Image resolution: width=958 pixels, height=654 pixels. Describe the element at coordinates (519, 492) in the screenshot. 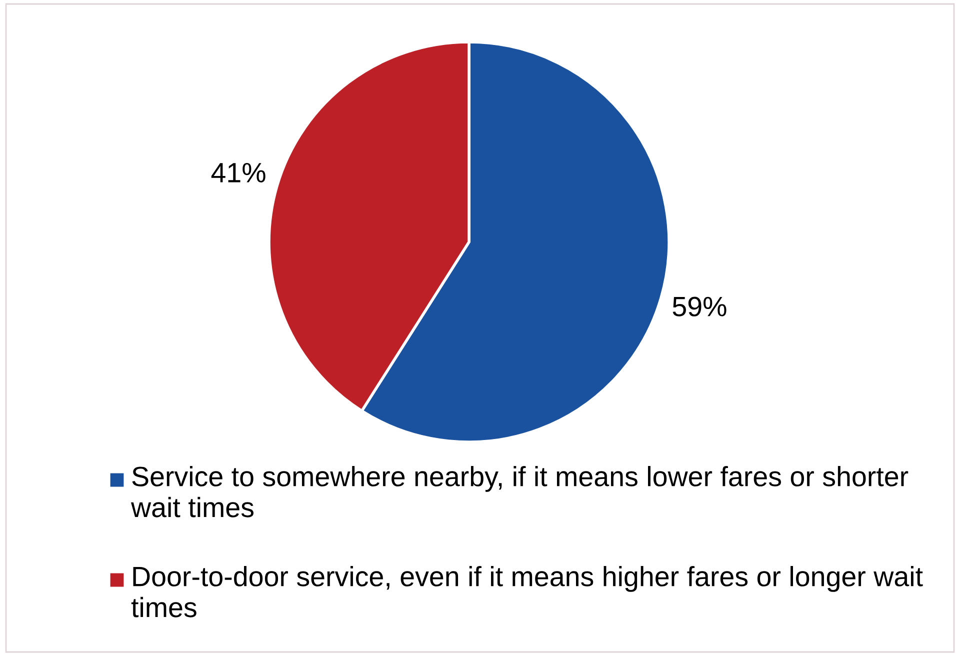

I see `legend-label: Service to somewhere nearby, if it means lower fares or shorter wait times` at that location.